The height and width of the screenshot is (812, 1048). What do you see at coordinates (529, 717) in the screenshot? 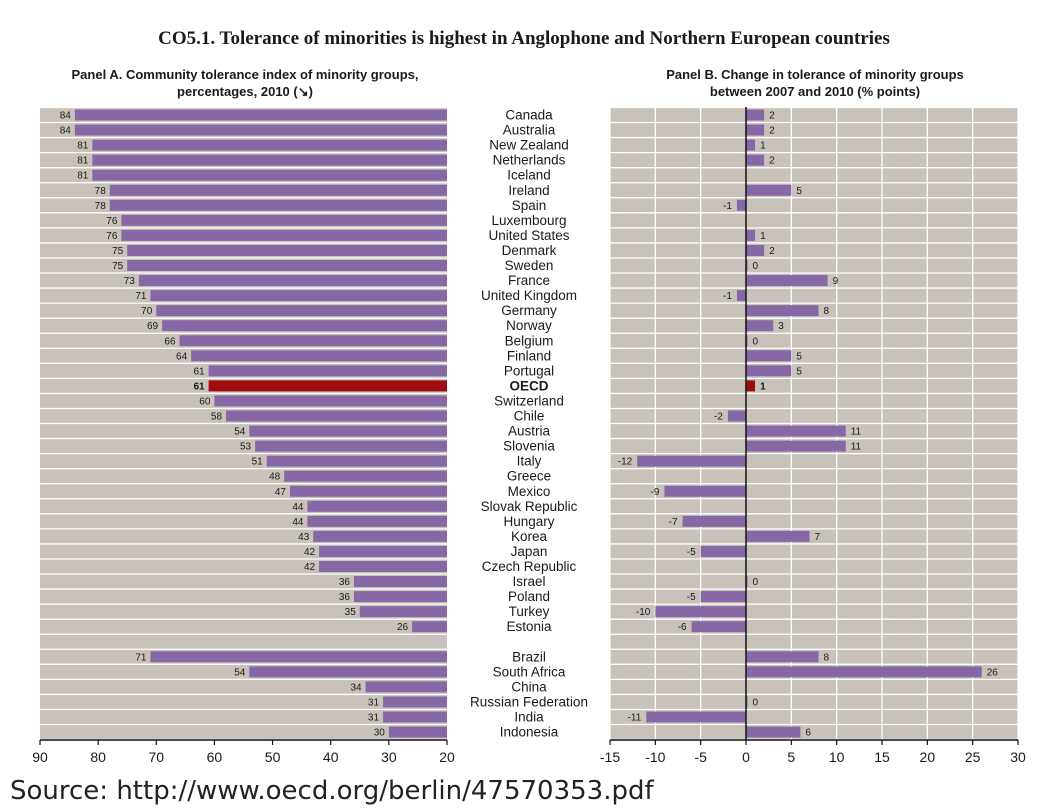
I see `country-label: India` at bounding box center [529, 717].